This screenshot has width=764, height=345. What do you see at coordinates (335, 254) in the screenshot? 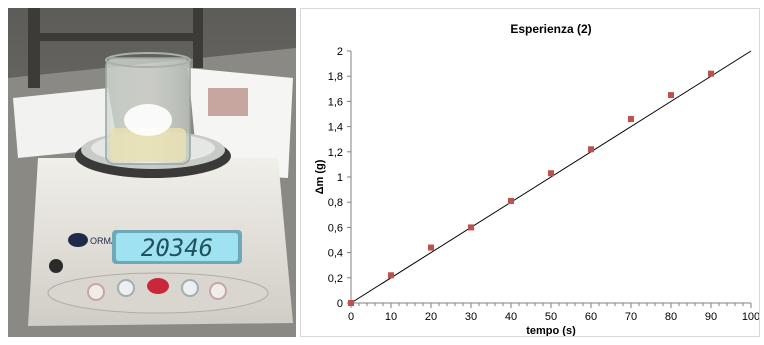
I see `y-tick-label: 0,4` at bounding box center [335, 254].